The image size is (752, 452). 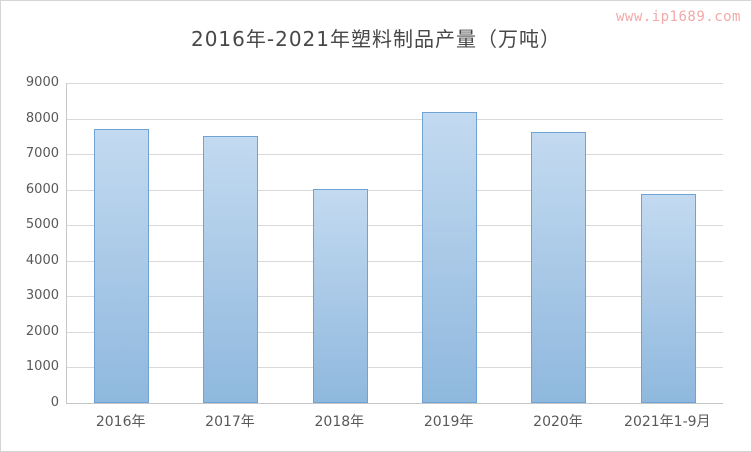 What do you see at coordinates (558, 422) in the screenshot?
I see `x-tick-label: 2020年` at bounding box center [558, 422].